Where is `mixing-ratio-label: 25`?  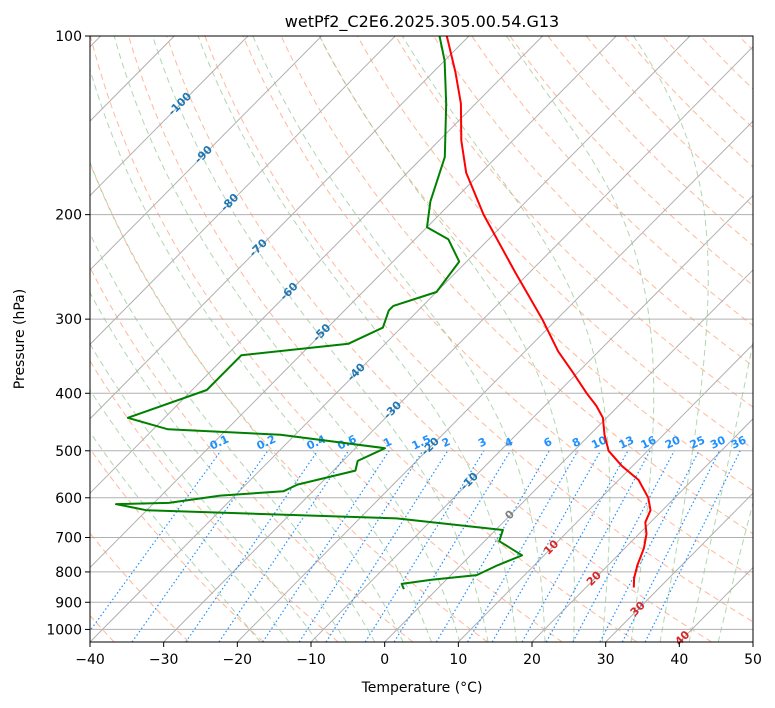
mixing-ratio-label: 25 is located at coordinates (697, 443).